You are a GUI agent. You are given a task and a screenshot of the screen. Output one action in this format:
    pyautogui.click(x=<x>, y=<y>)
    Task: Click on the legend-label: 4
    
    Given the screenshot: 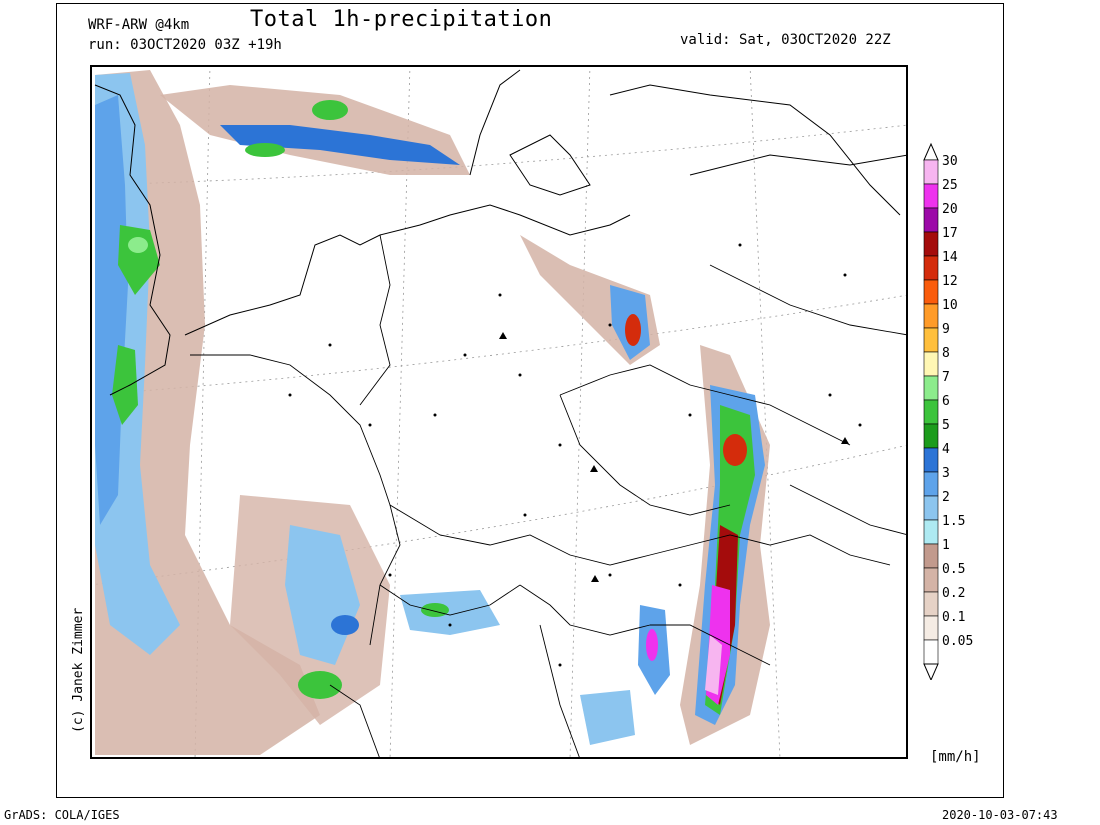 What is the action you would take?
    pyautogui.click(x=946, y=449)
    